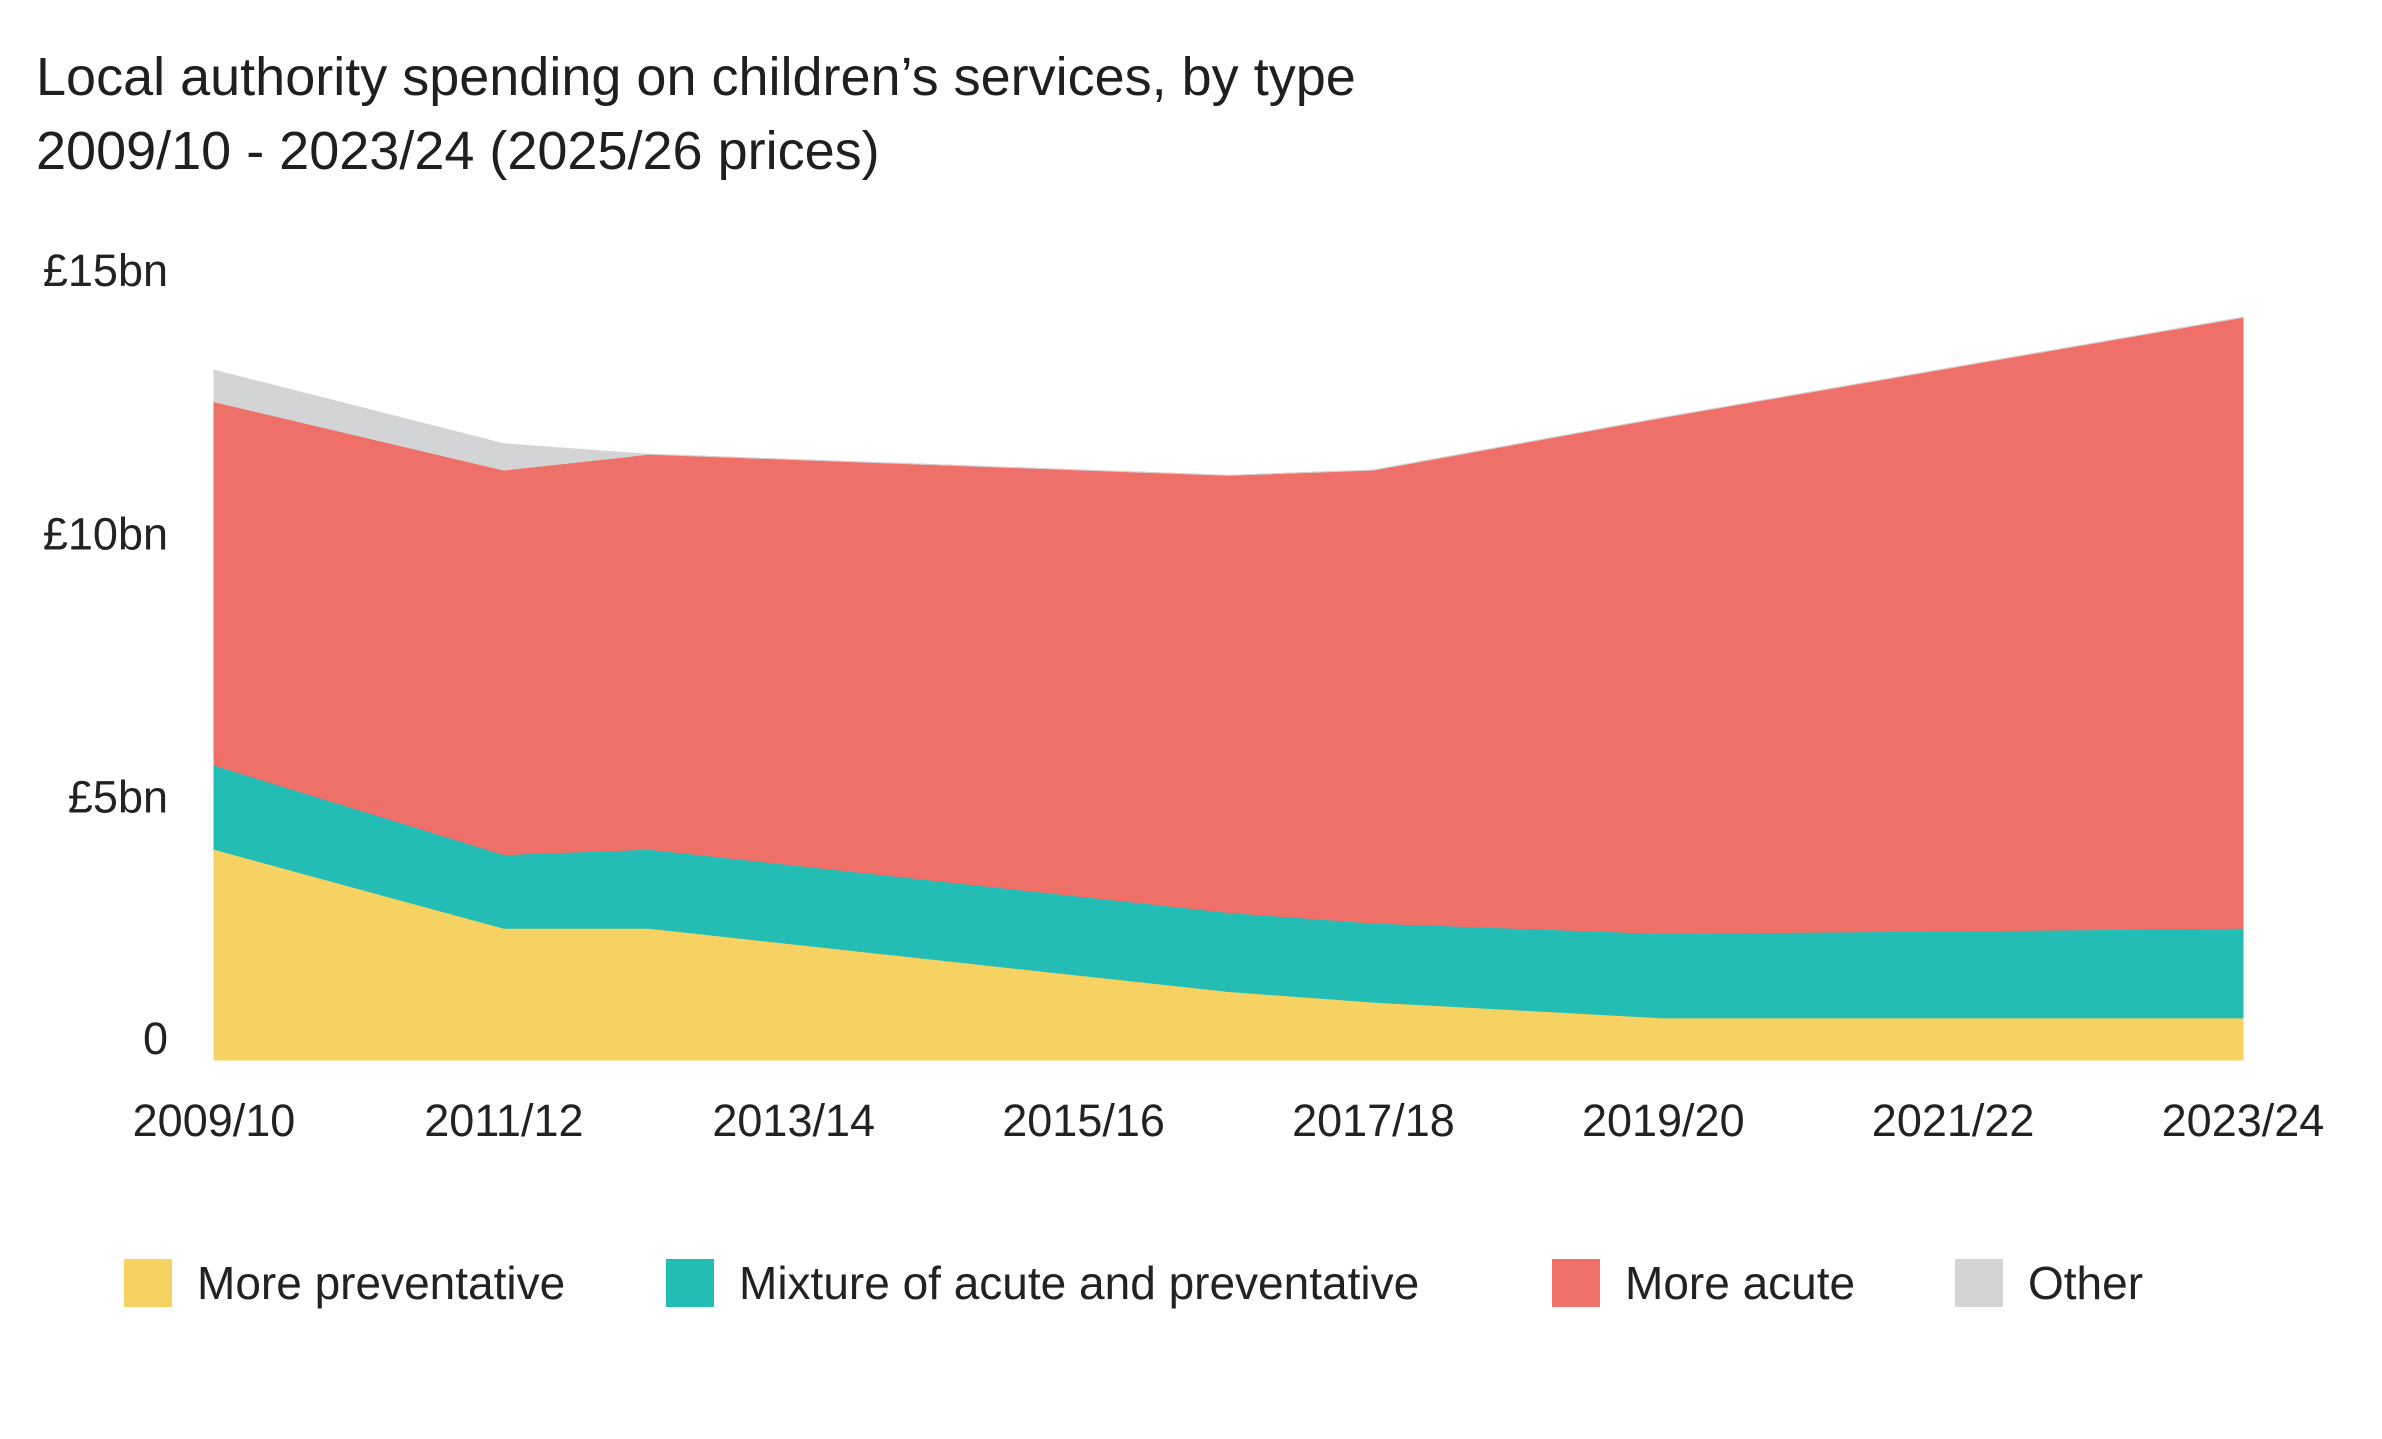  Describe the element at coordinates (1083, 1120) in the screenshot. I see `x-tick-label: 2015/16` at that location.